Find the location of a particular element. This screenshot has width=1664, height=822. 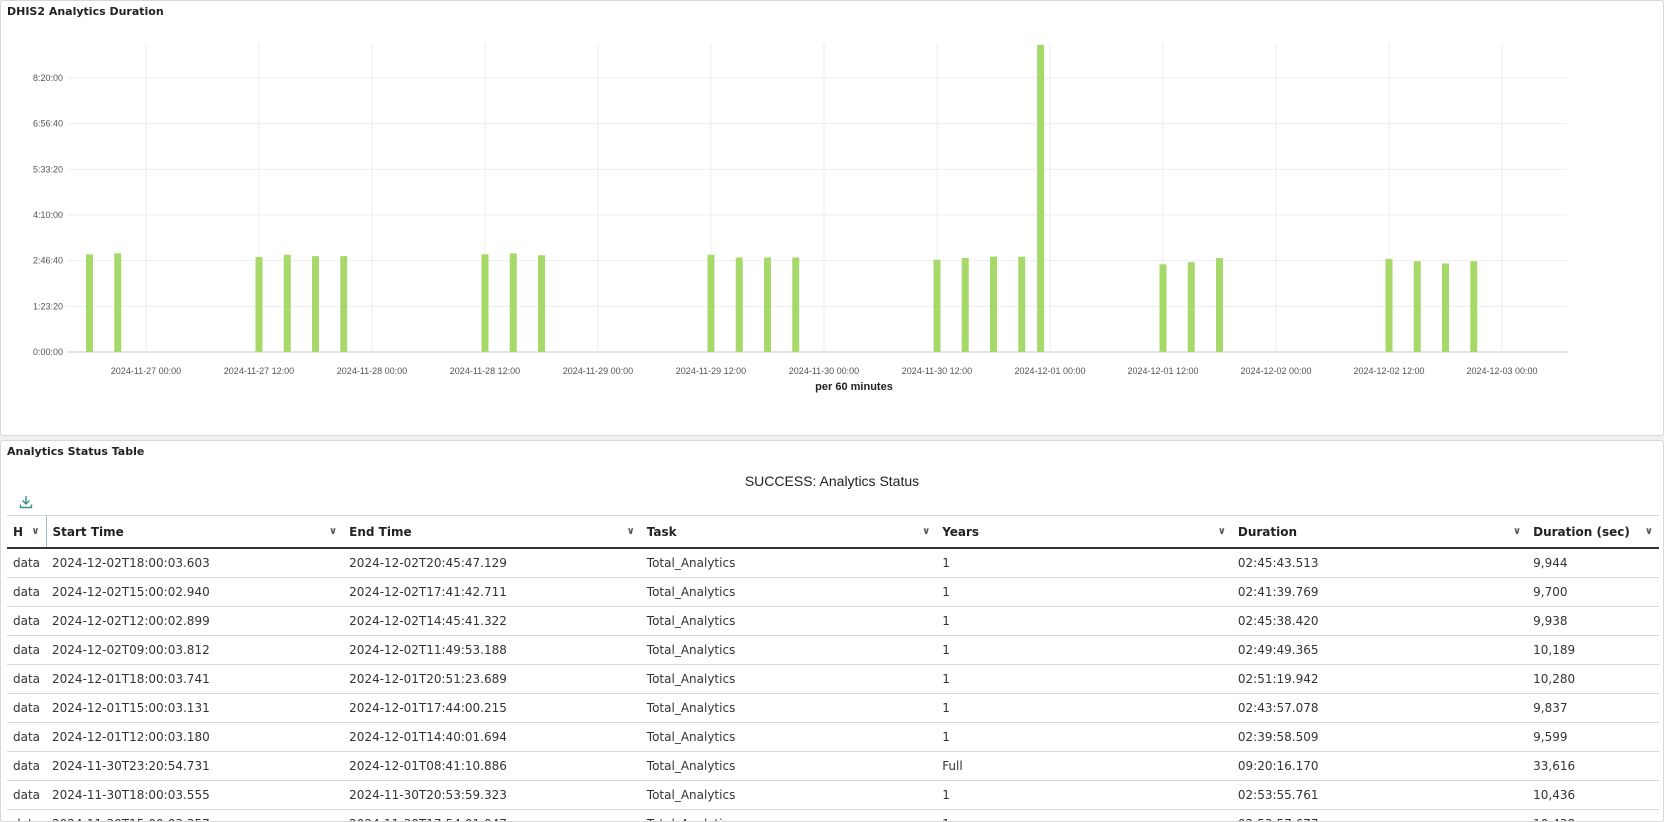

x-tick-label: 2024-11-30 12:00 is located at coordinates (937, 371).